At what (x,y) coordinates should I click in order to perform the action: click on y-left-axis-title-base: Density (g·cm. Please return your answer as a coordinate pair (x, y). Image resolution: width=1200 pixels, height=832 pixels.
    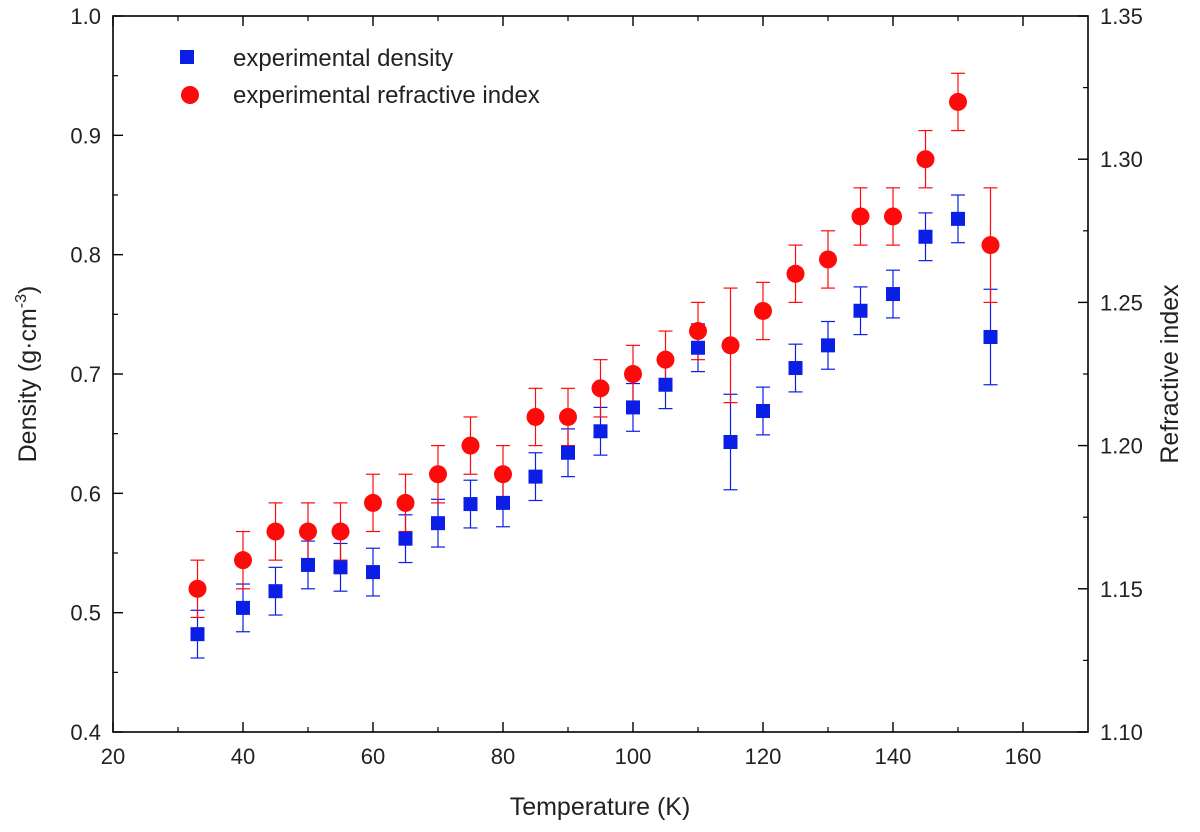
    Looking at the image, I should click on (28, 385).